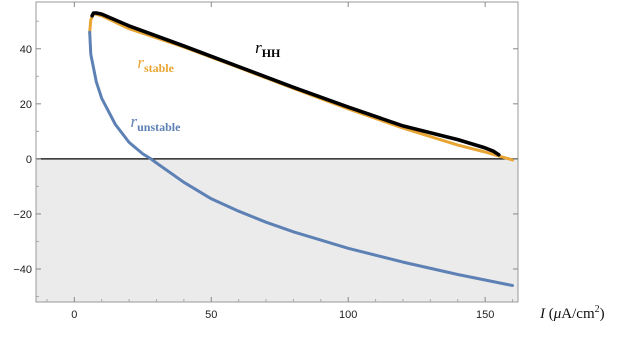 Image resolution: width=631 pixels, height=337 pixels. I want to click on x-tick-label: 100, so click(348, 315).